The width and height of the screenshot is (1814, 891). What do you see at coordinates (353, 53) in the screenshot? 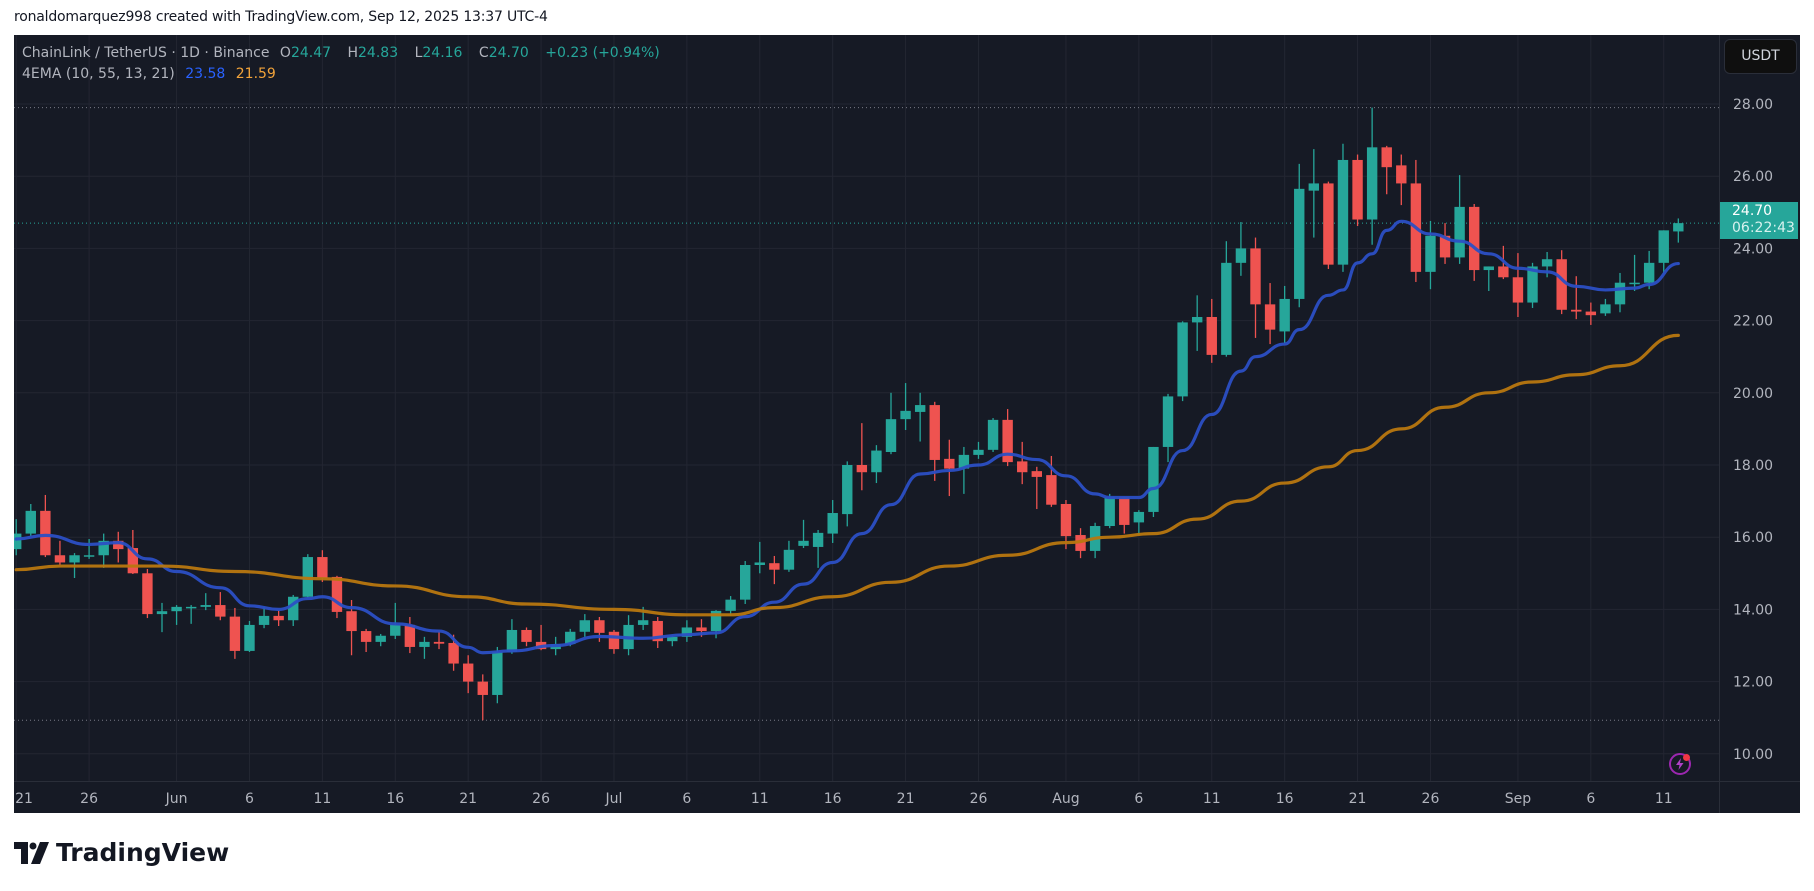
I see `high-label: H` at bounding box center [353, 53].